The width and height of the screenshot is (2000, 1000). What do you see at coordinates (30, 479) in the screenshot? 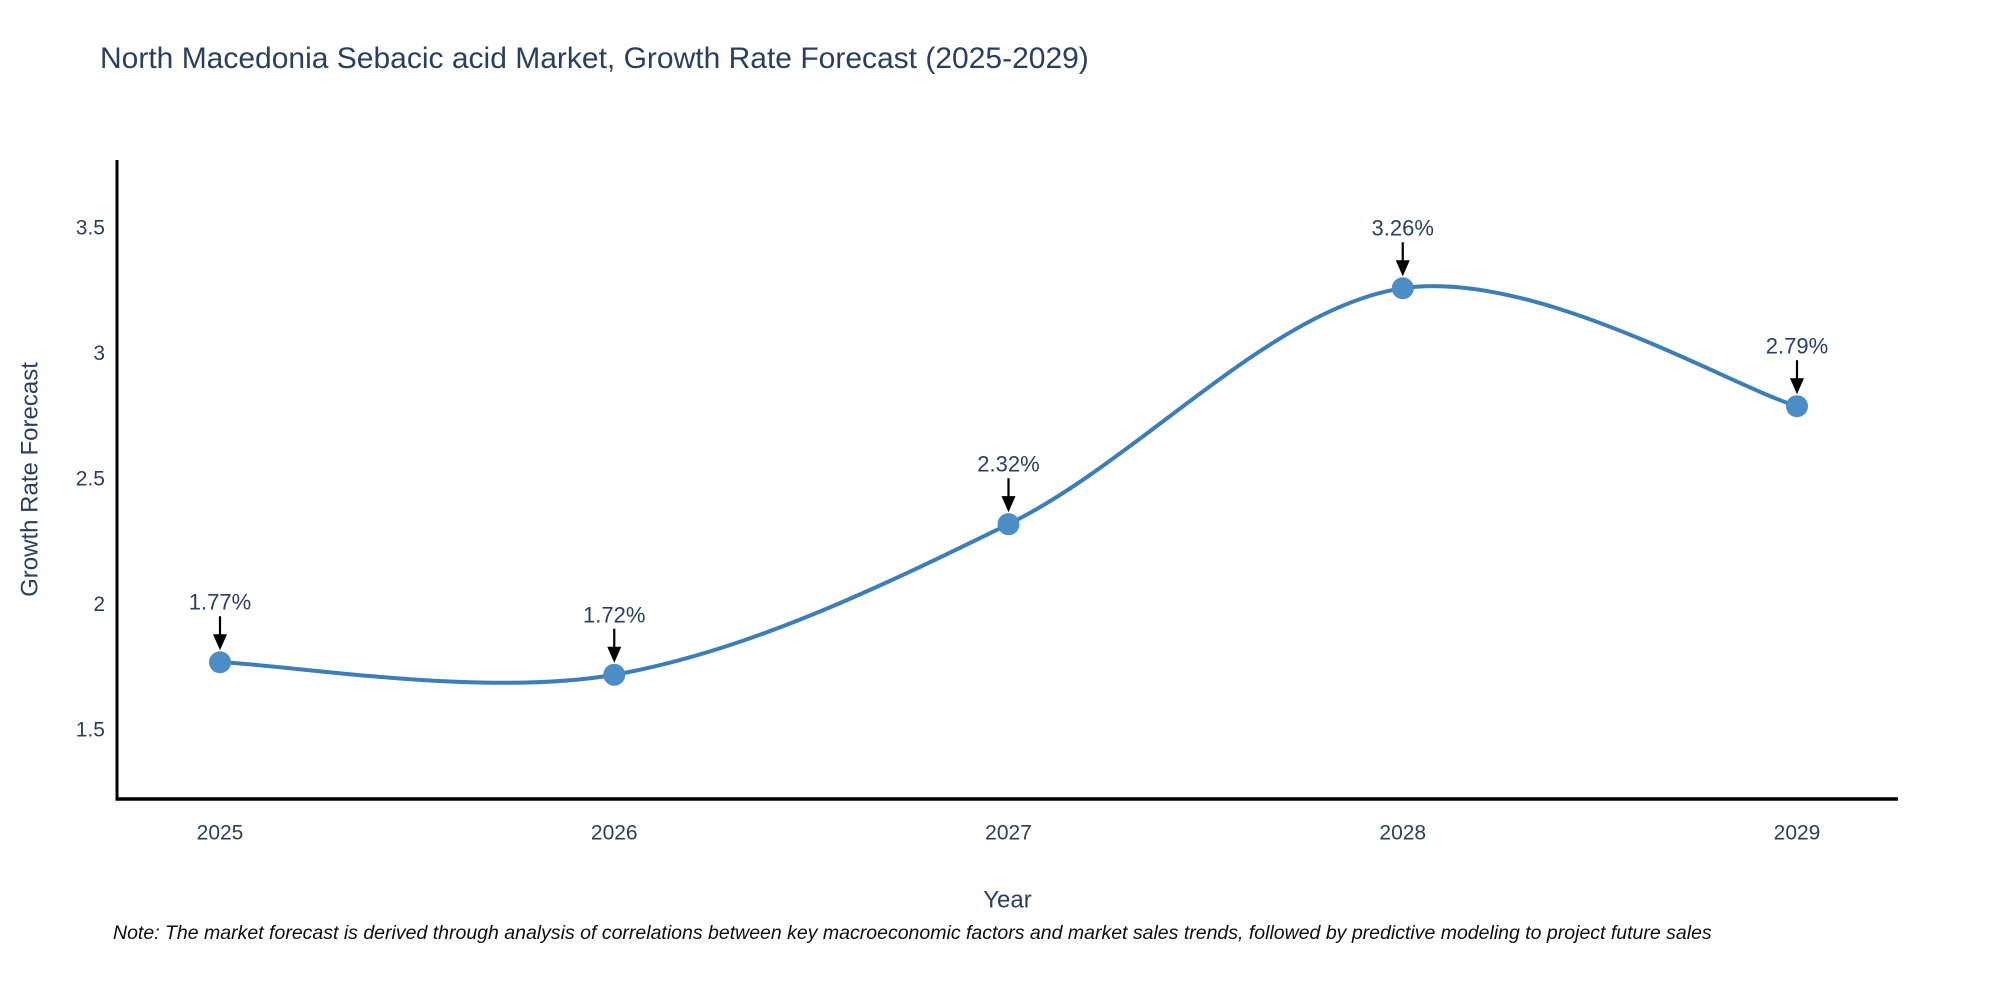
I see `y-axis-title: Growth Rate Forecast` at bounding box center [30, 479].